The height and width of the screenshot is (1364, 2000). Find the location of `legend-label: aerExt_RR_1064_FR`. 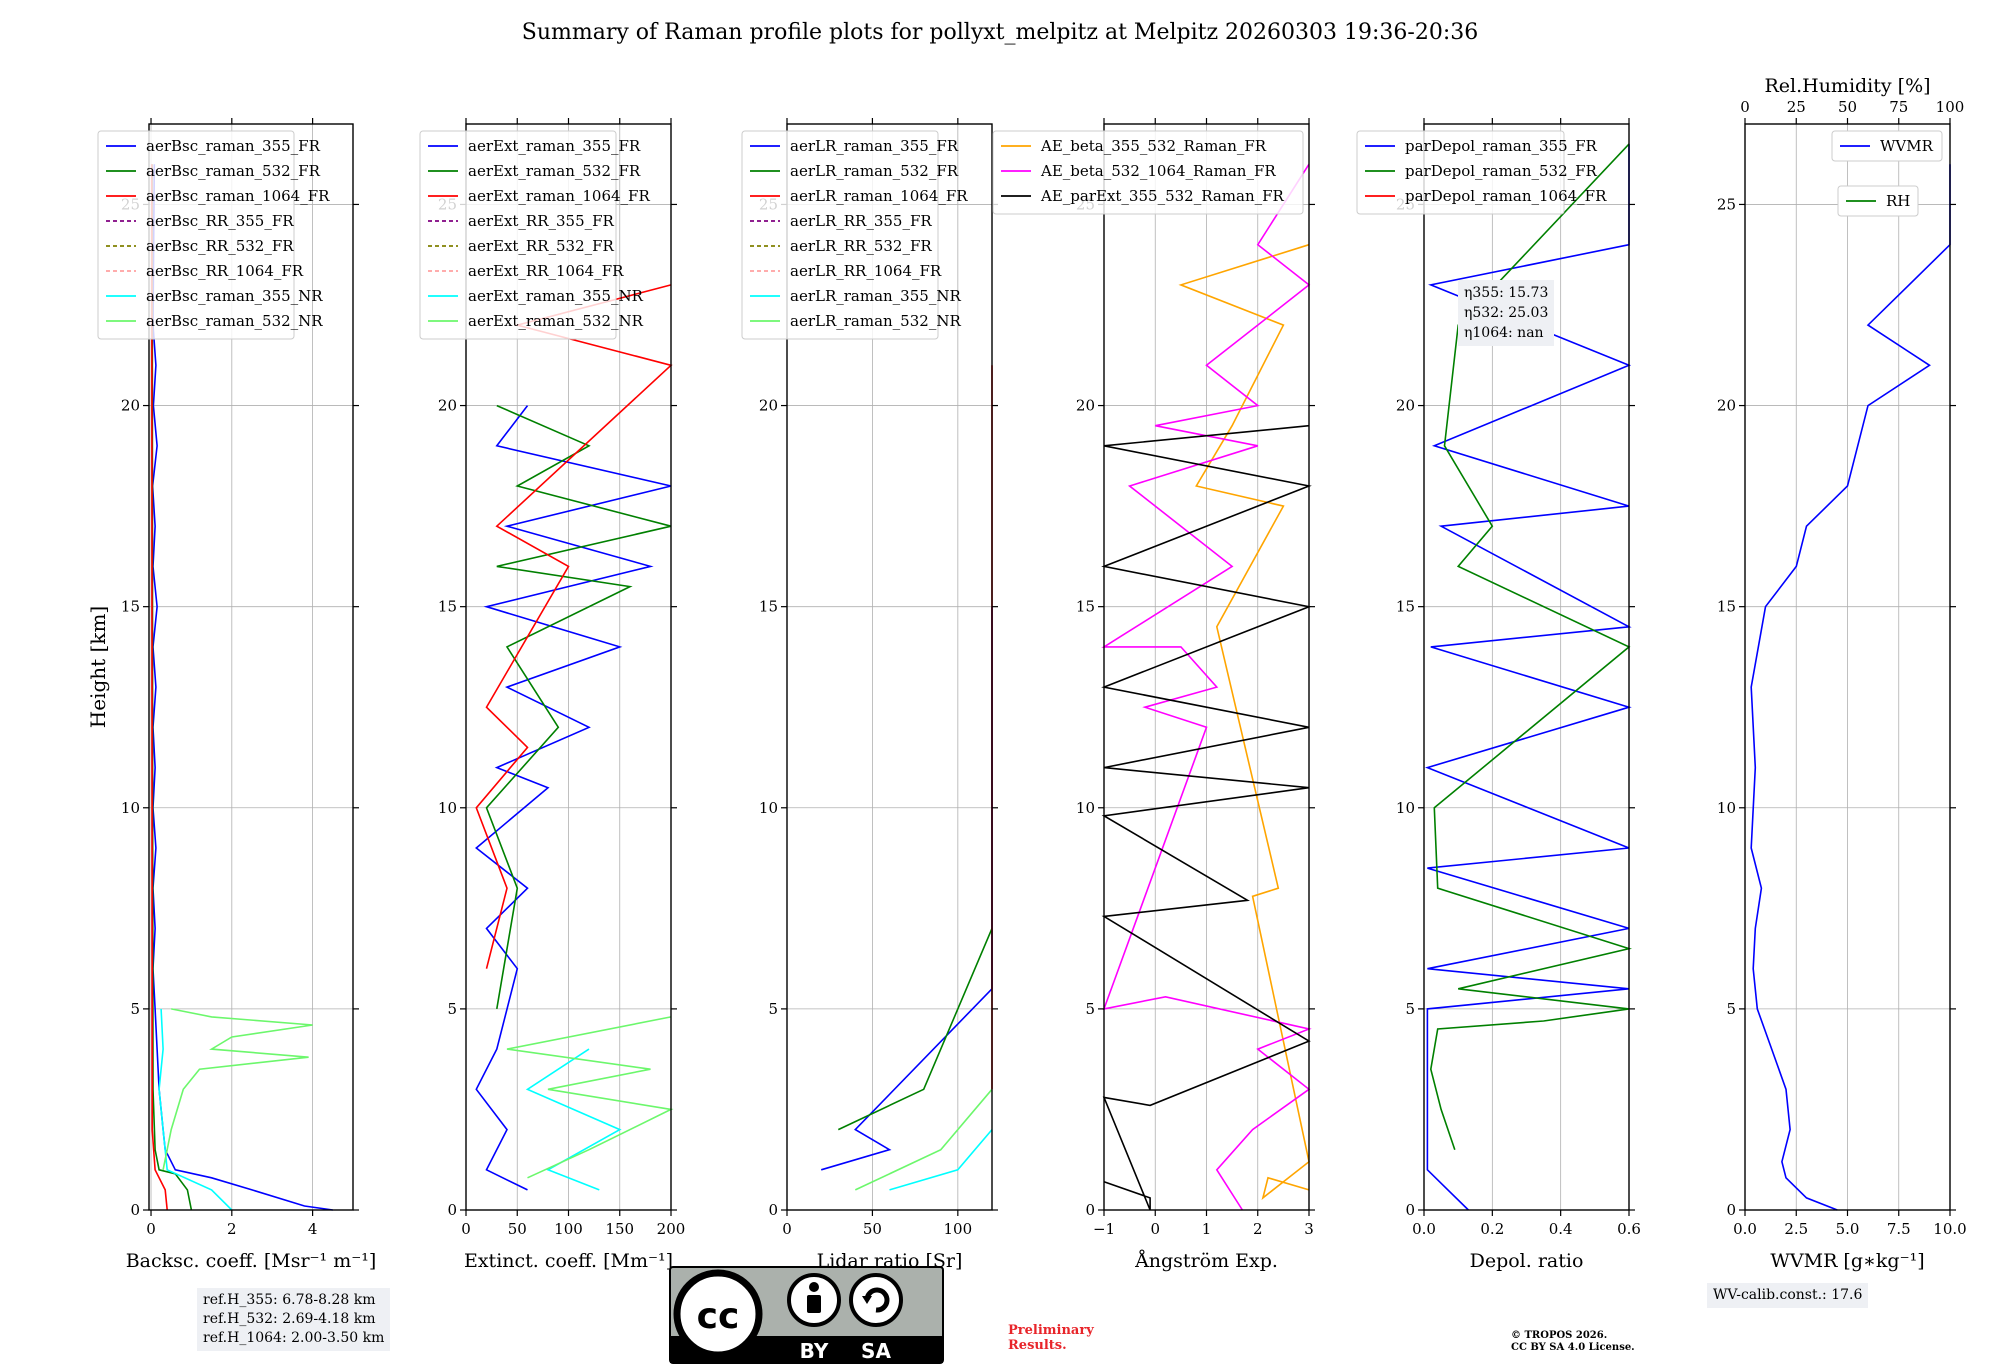

legend-label: aerExt_RR_1064_FR is located at coordinates (546, 271).